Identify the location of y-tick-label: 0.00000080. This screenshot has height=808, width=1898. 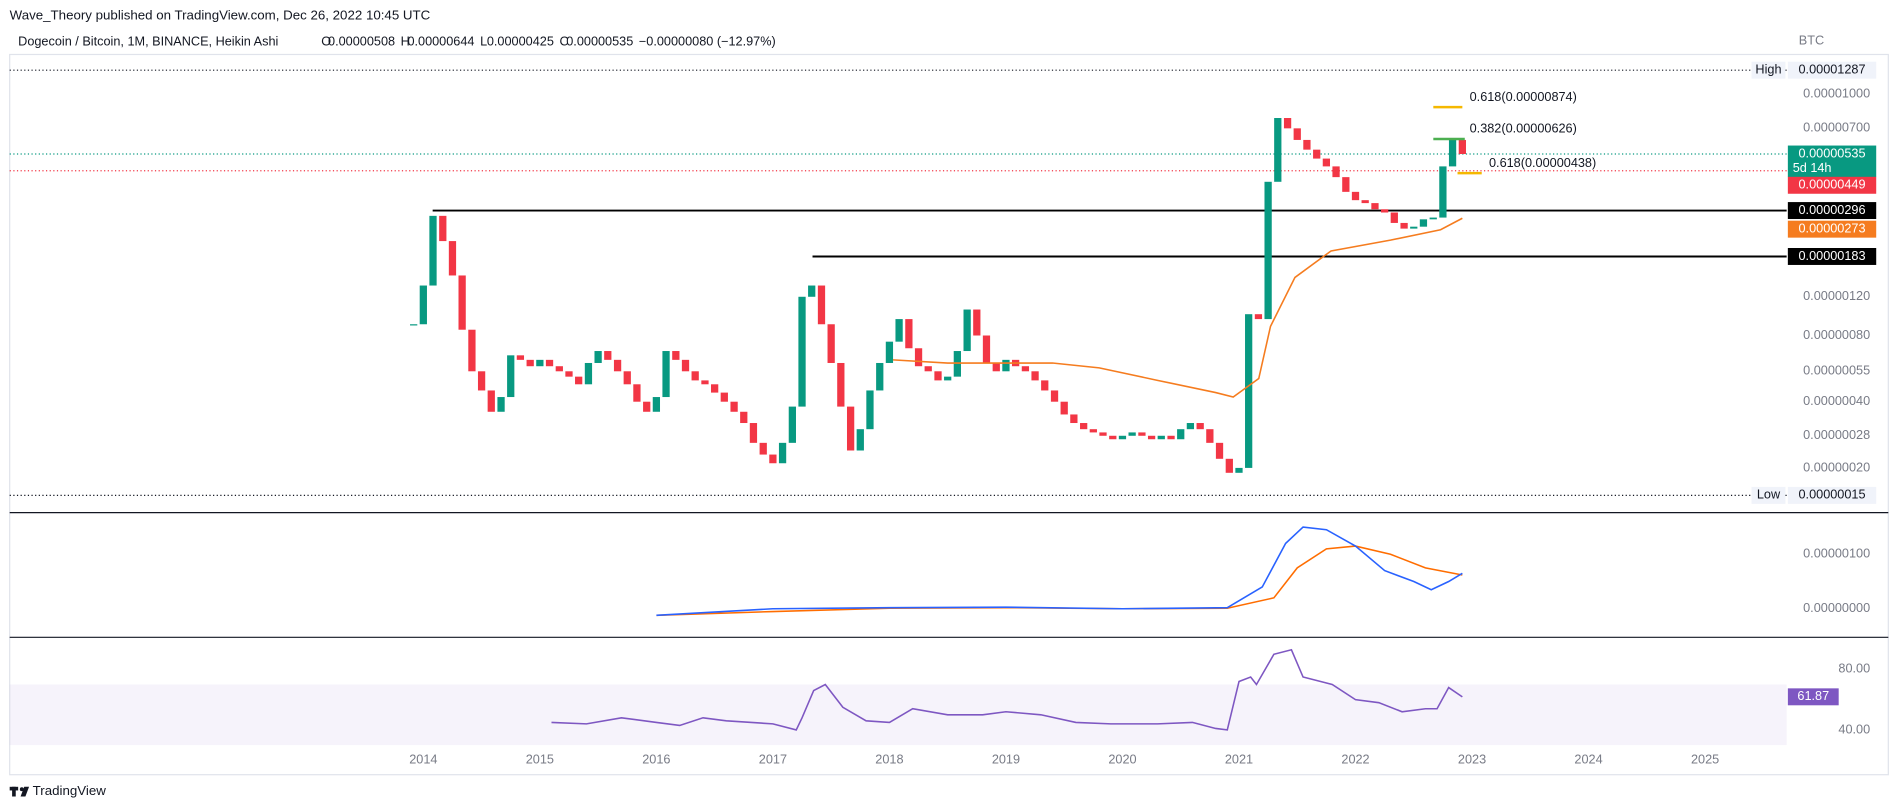
(1836, 335).